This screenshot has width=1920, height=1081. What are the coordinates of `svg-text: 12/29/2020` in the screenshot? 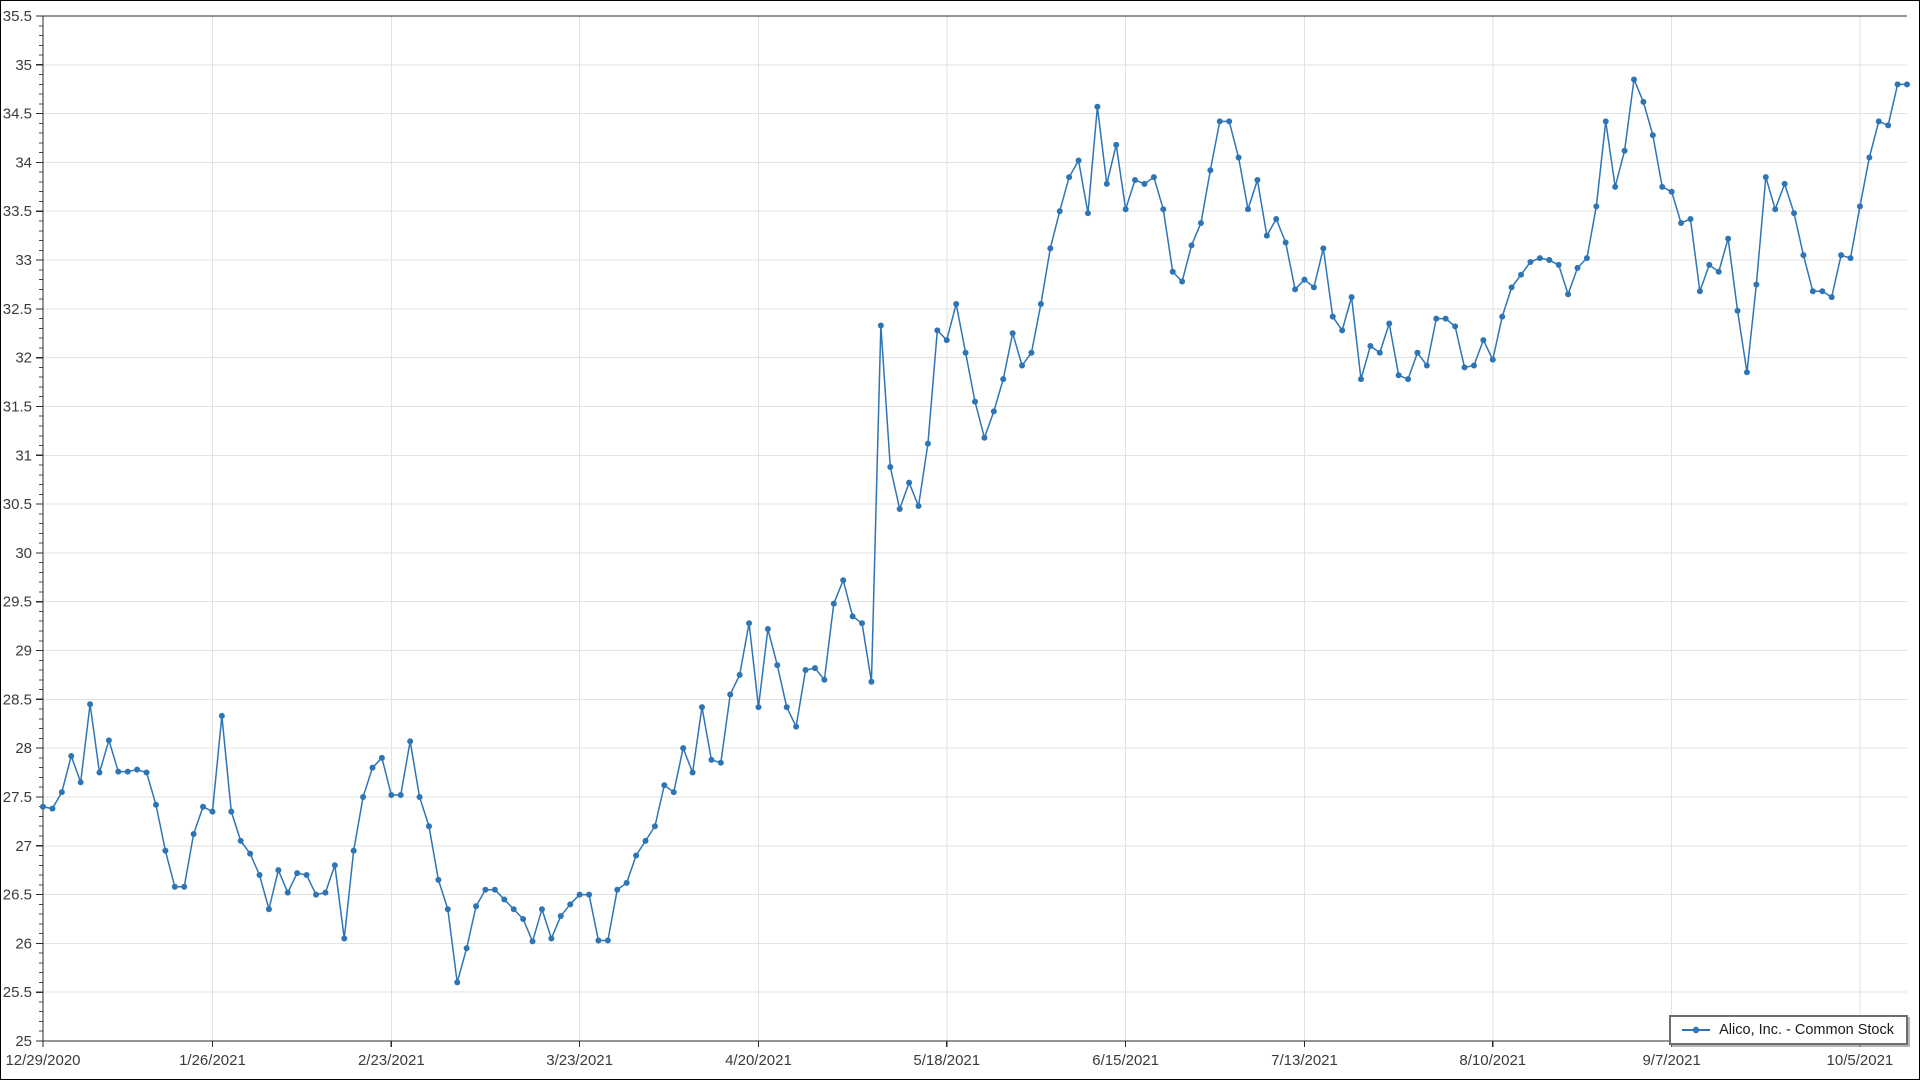 It's located at (42, 1060).